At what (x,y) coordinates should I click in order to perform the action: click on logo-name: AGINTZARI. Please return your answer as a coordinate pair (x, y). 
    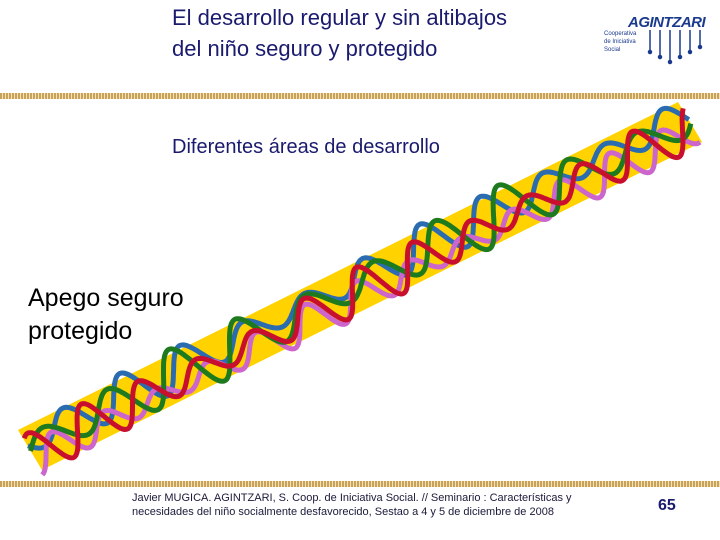
    Looking at the image, I should click on (667, 22).